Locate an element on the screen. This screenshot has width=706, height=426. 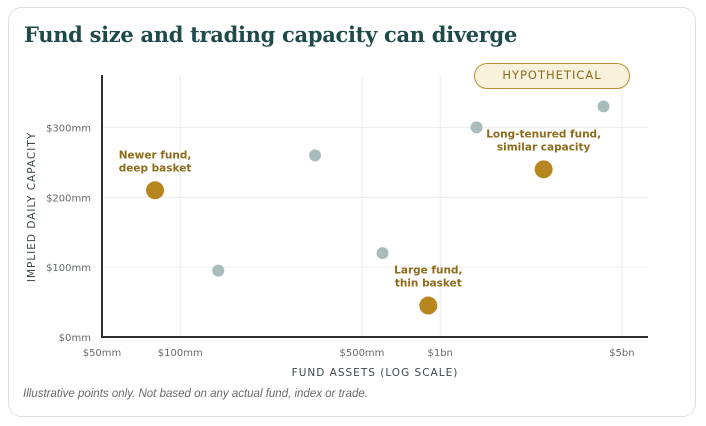
x-tick-label-1: $100mm is located at coordinates (180, 353).